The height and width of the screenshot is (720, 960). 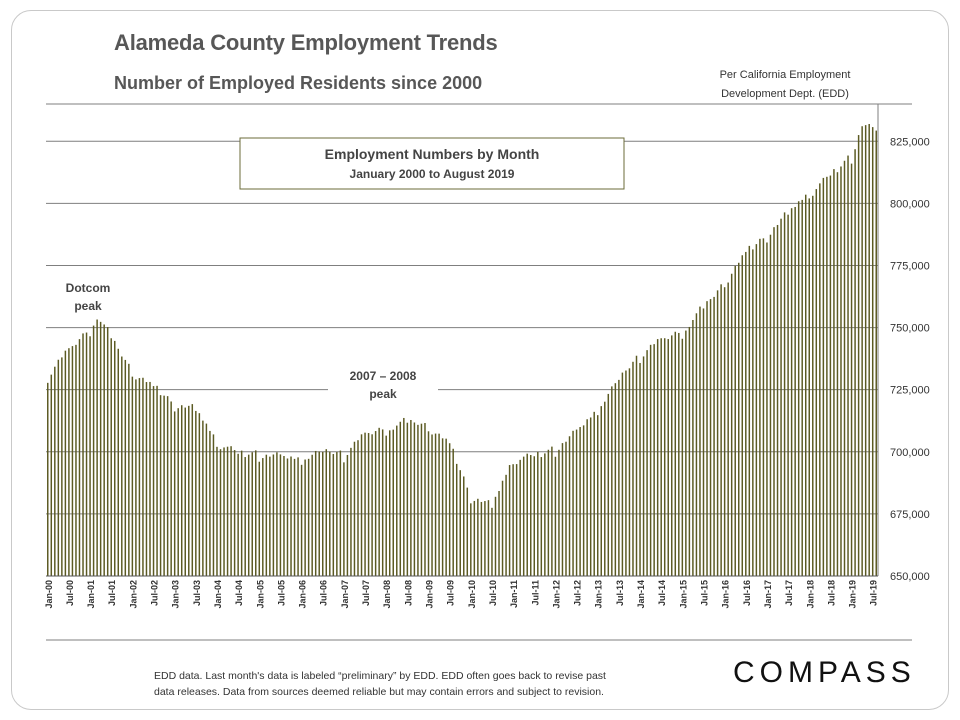 What do you see at coordinates (176, 594) in the screenshot?
I see `x-tick-label: Jan-03` at bounding box center [176, 594].